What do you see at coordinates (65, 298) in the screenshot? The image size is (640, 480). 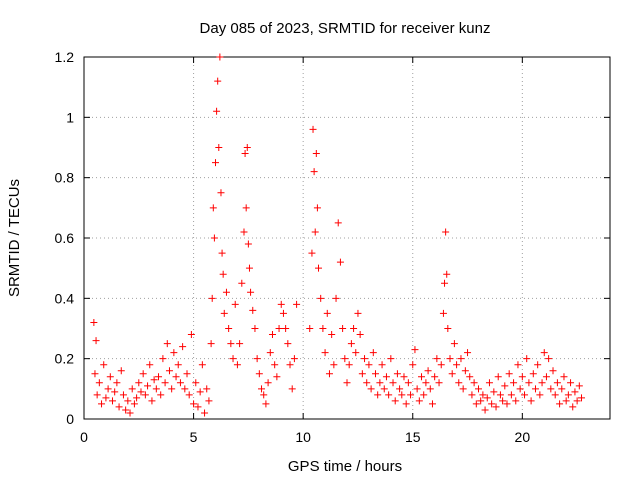 I see `y-tick-label: 0.4` at bounding box center [65, 298].